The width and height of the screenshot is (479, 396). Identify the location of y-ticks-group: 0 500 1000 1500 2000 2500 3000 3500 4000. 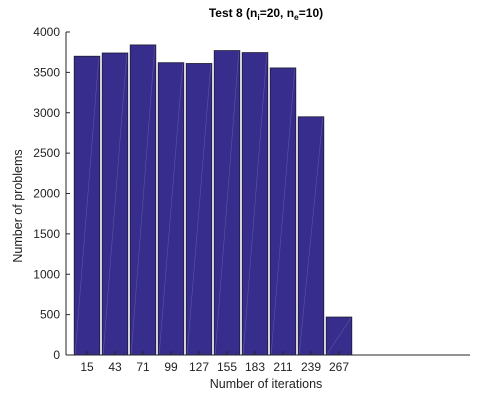
(51, 193).